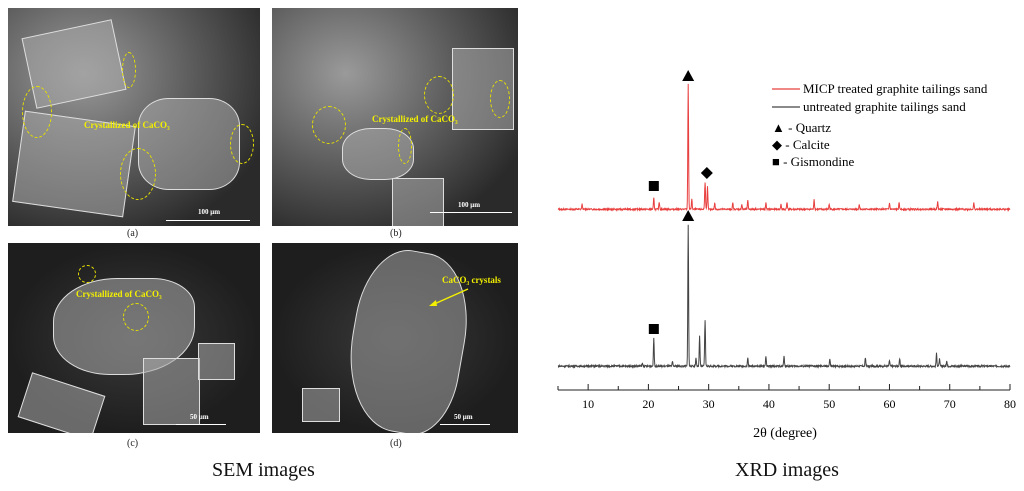 The image size is (1024, 491). I want to click on panel-label-a: (a), so click(133, 233).